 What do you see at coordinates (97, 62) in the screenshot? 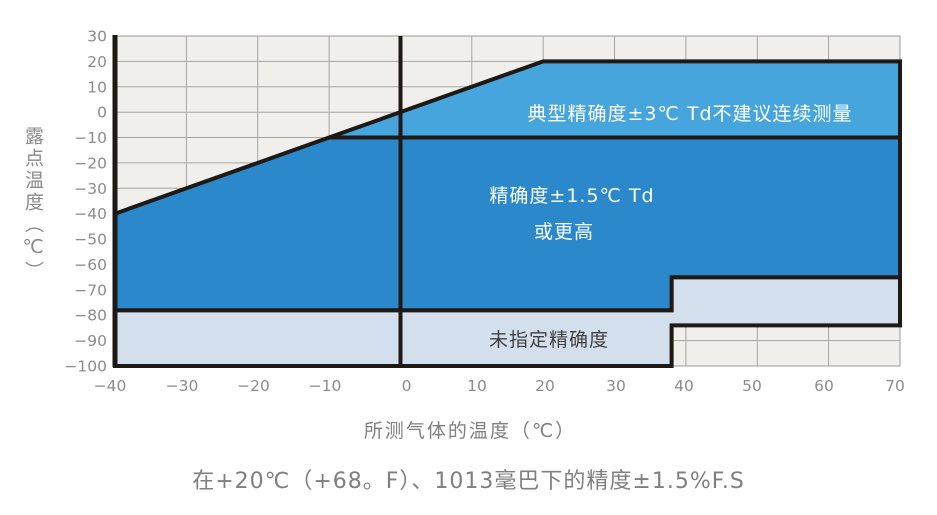
I see `y-tick-label-20: 20` at bounding box center [97, 62].